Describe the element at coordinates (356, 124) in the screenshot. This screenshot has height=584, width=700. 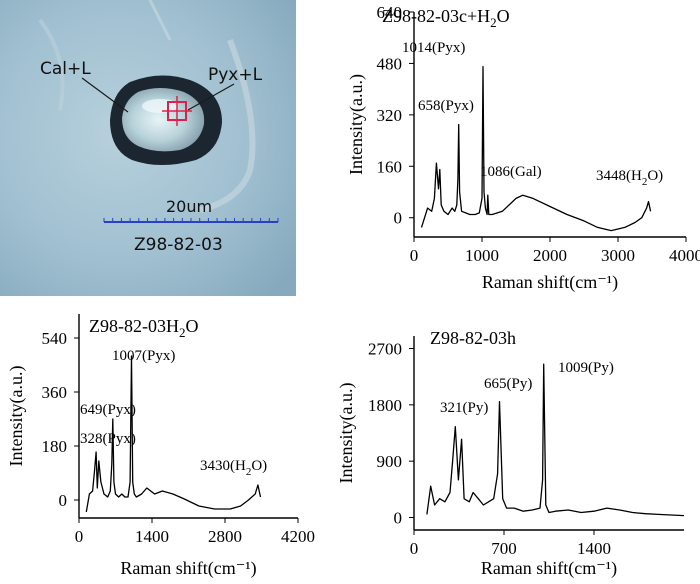
I see `chart-c-h2o-y-label: Intensity(a.u.)` at that location.